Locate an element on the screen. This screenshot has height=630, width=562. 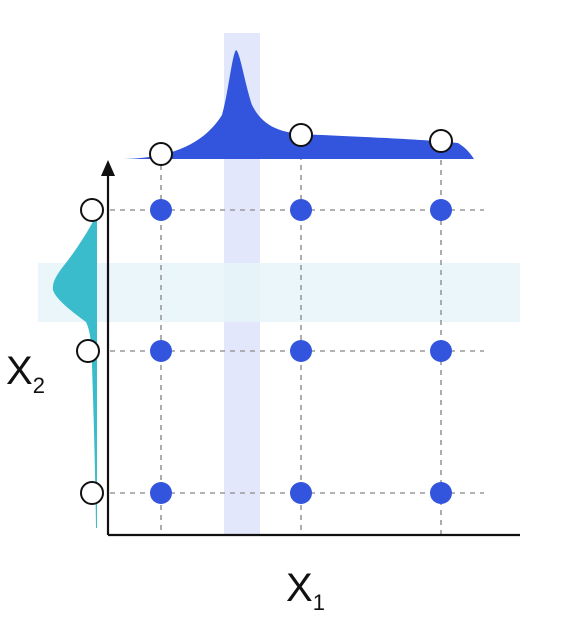
y-axis-label-main: X is located at coordinates (19, 371).